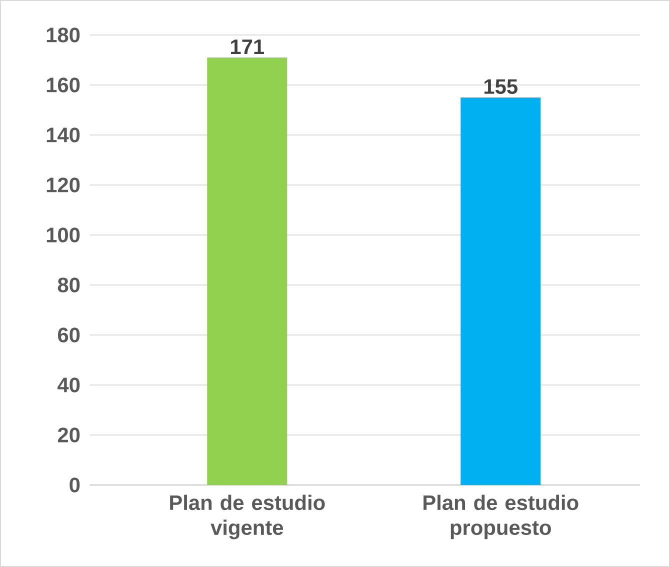 Image resolution: width=670 pixels, height=567 pixels. Describe the element at coordinates (63, 85) in the screenshot. I see `y-tick-label: 160` at that location.